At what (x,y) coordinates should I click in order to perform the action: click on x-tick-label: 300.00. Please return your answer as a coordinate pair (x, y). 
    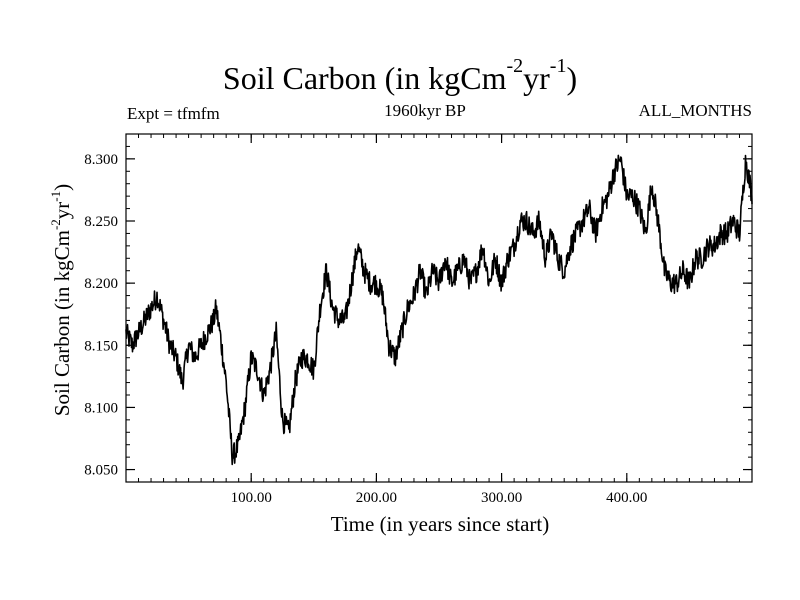
    Looking at the image, I should click on (501, 498).